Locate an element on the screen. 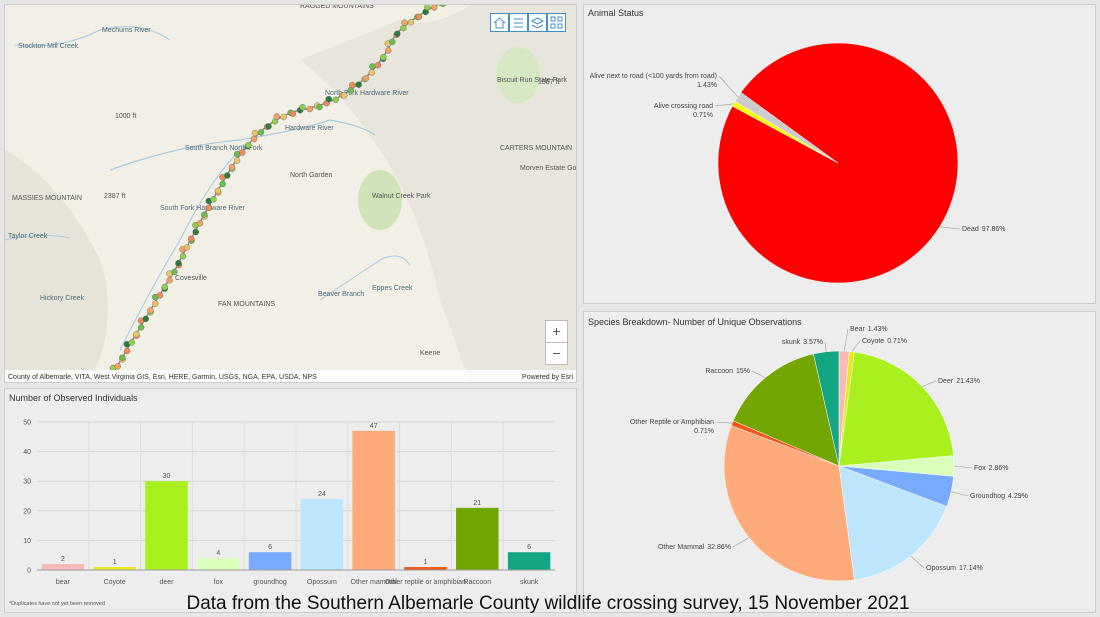 This screenshot has width=1100, height=617. map-label: North Garden is located at coordinates (311, 175).